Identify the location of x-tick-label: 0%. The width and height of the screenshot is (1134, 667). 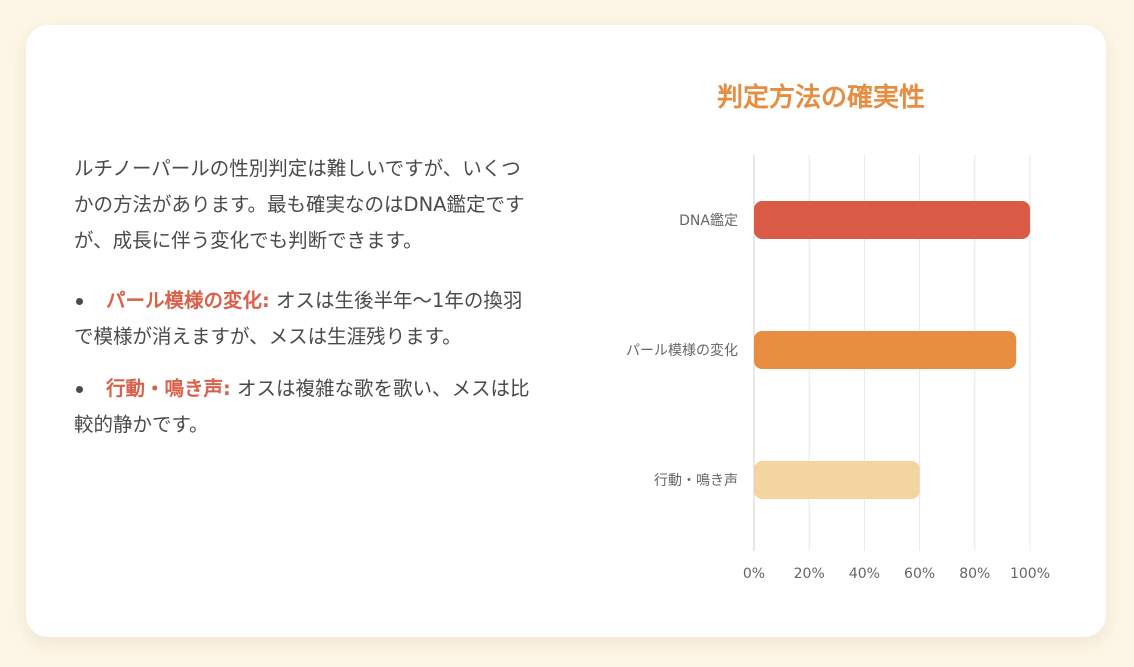
(754, 574).